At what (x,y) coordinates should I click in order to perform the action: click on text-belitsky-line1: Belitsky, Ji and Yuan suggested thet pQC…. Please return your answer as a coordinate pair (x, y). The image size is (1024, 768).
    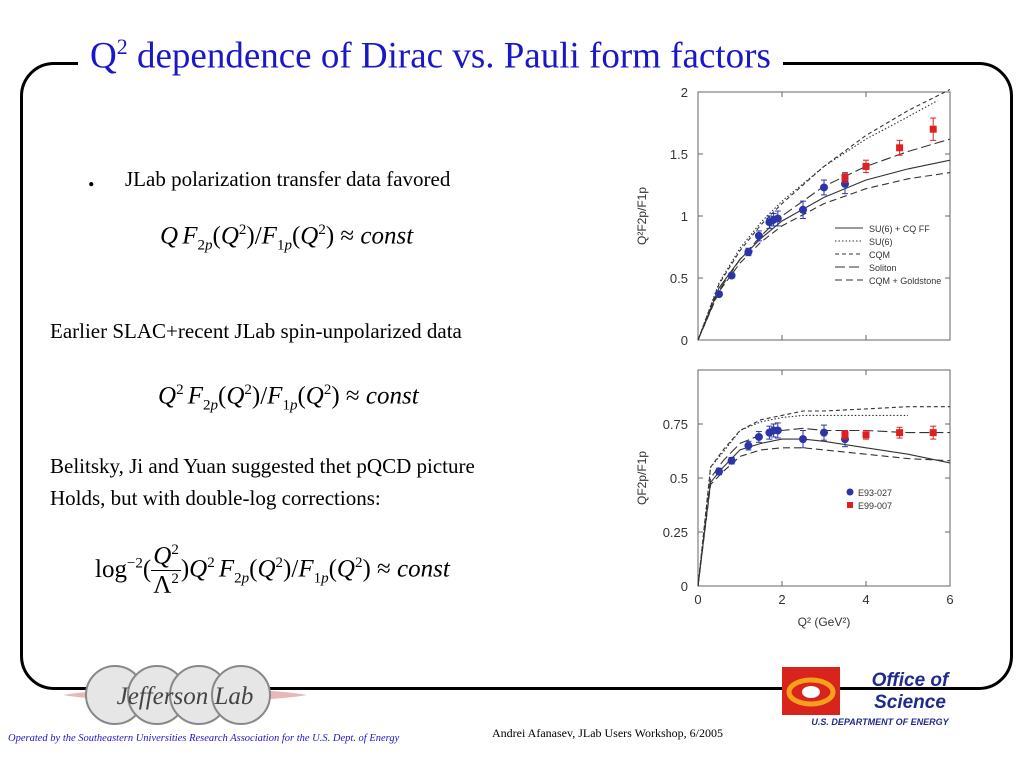
    Looking at the image, I should click on (262, 466).